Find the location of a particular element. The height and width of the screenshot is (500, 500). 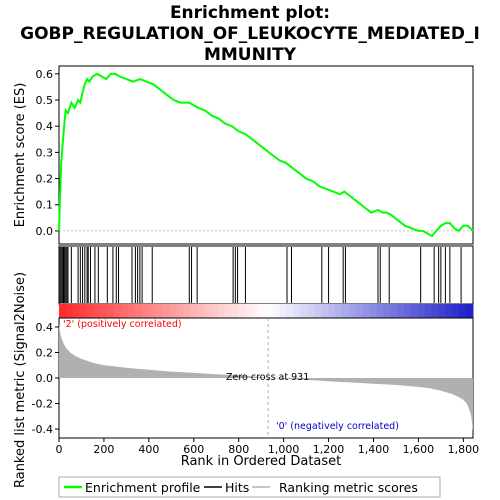

hits-panel-frame is located at coordinates (266, 275).